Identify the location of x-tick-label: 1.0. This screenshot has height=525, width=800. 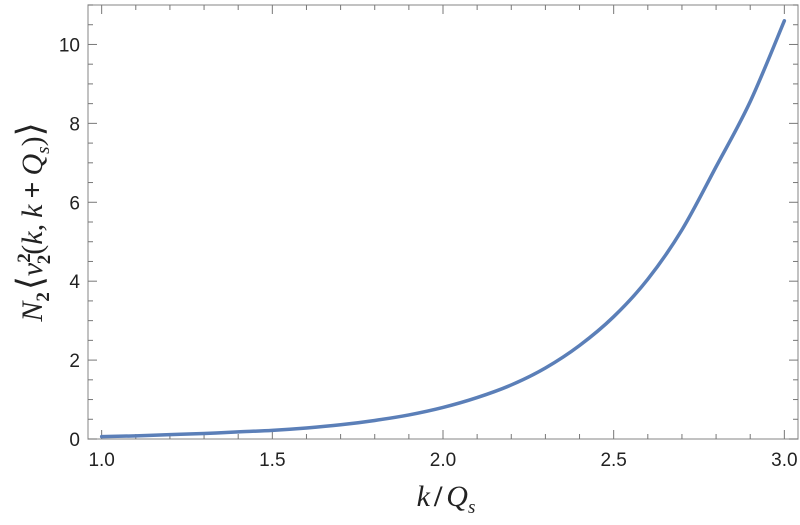
(101, 460).